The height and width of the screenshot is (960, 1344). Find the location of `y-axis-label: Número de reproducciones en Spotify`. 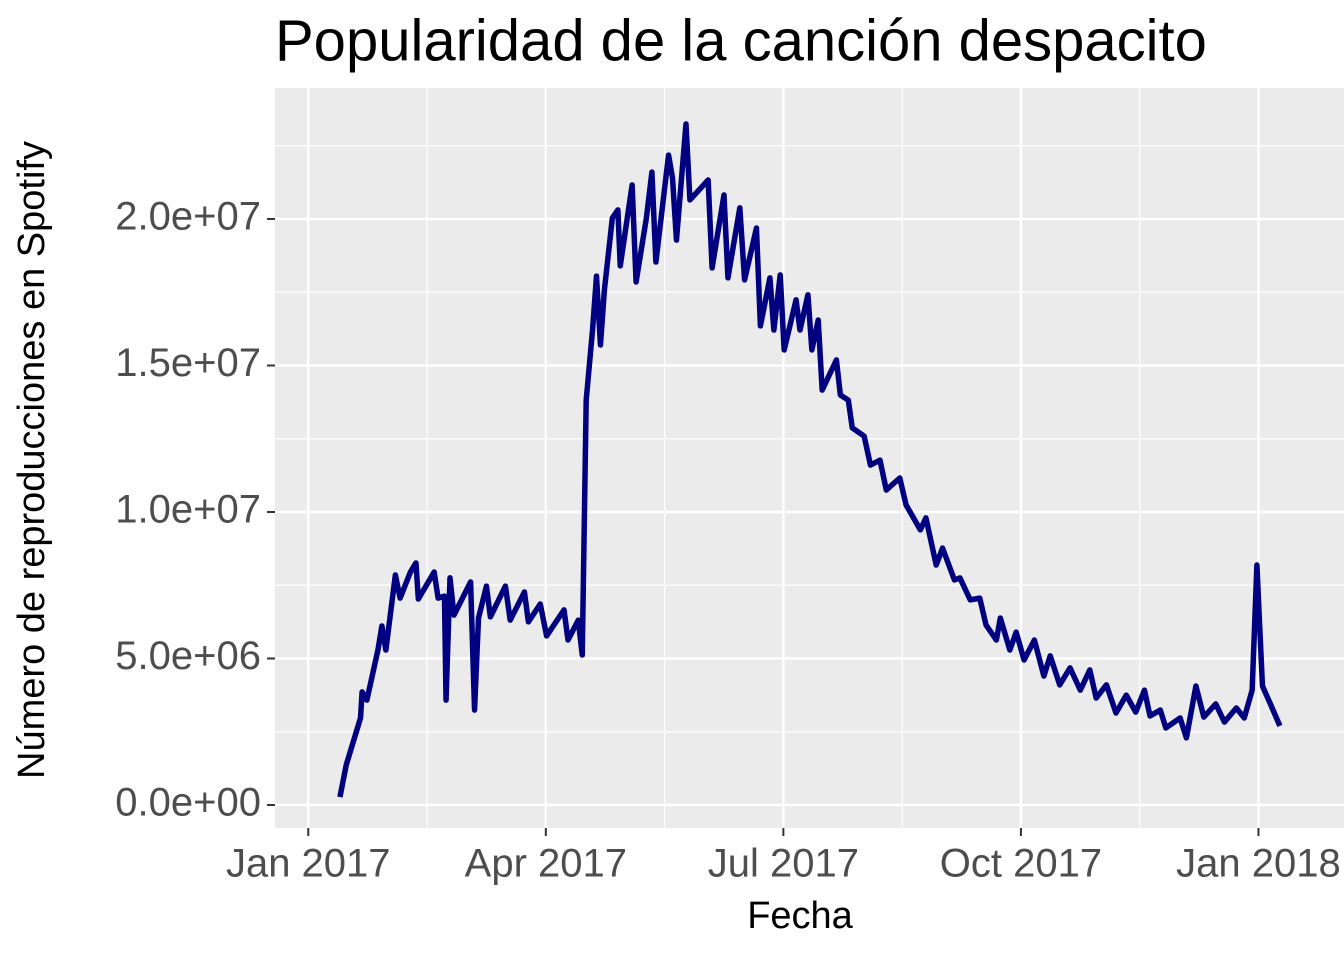

y-axis-label: Número de reproducciones en Spotify is located at coordinates (32, 460).